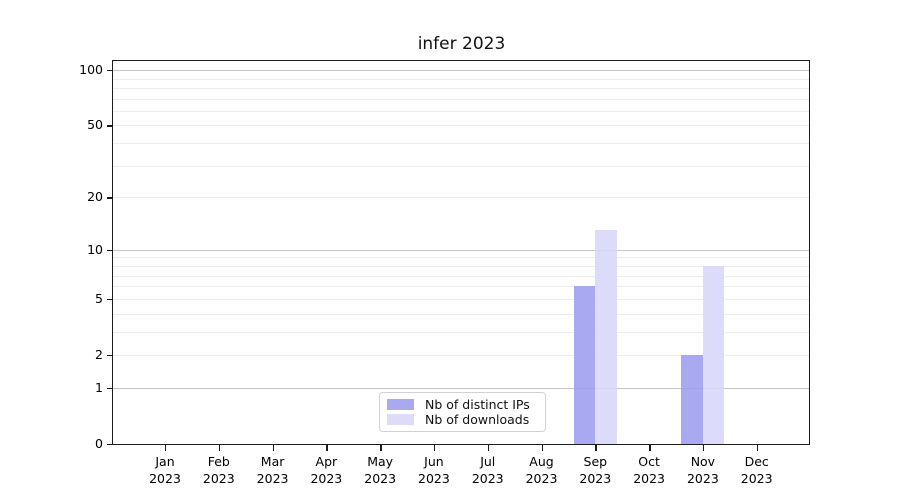 The height and width of the screenshot is (500, 900). I want to click on x-tick-month: Dec, so click(756, 461).